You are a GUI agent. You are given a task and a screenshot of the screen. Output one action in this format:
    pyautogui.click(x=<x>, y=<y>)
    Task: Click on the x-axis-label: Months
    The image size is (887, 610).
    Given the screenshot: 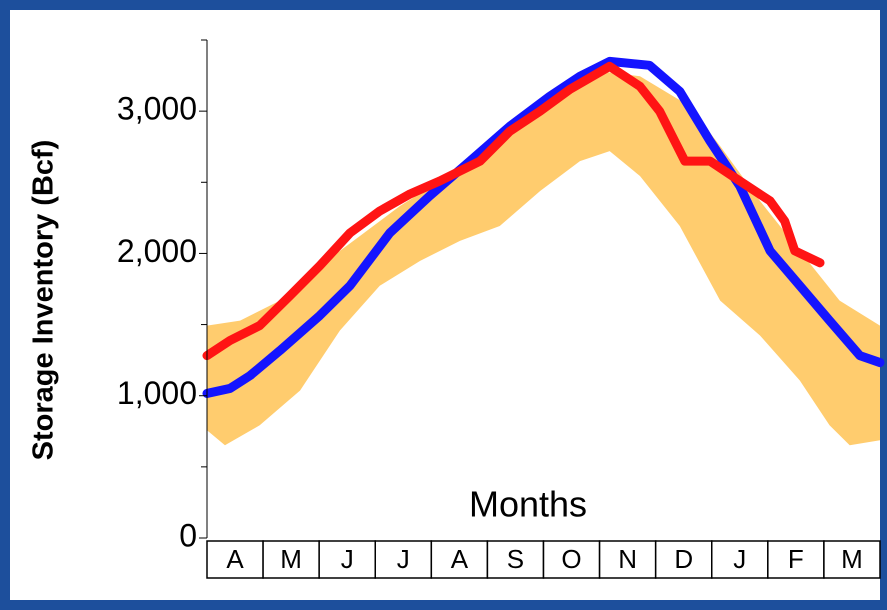 What is the action you would take?
    pyautogui.click(x=528, y=504)
    